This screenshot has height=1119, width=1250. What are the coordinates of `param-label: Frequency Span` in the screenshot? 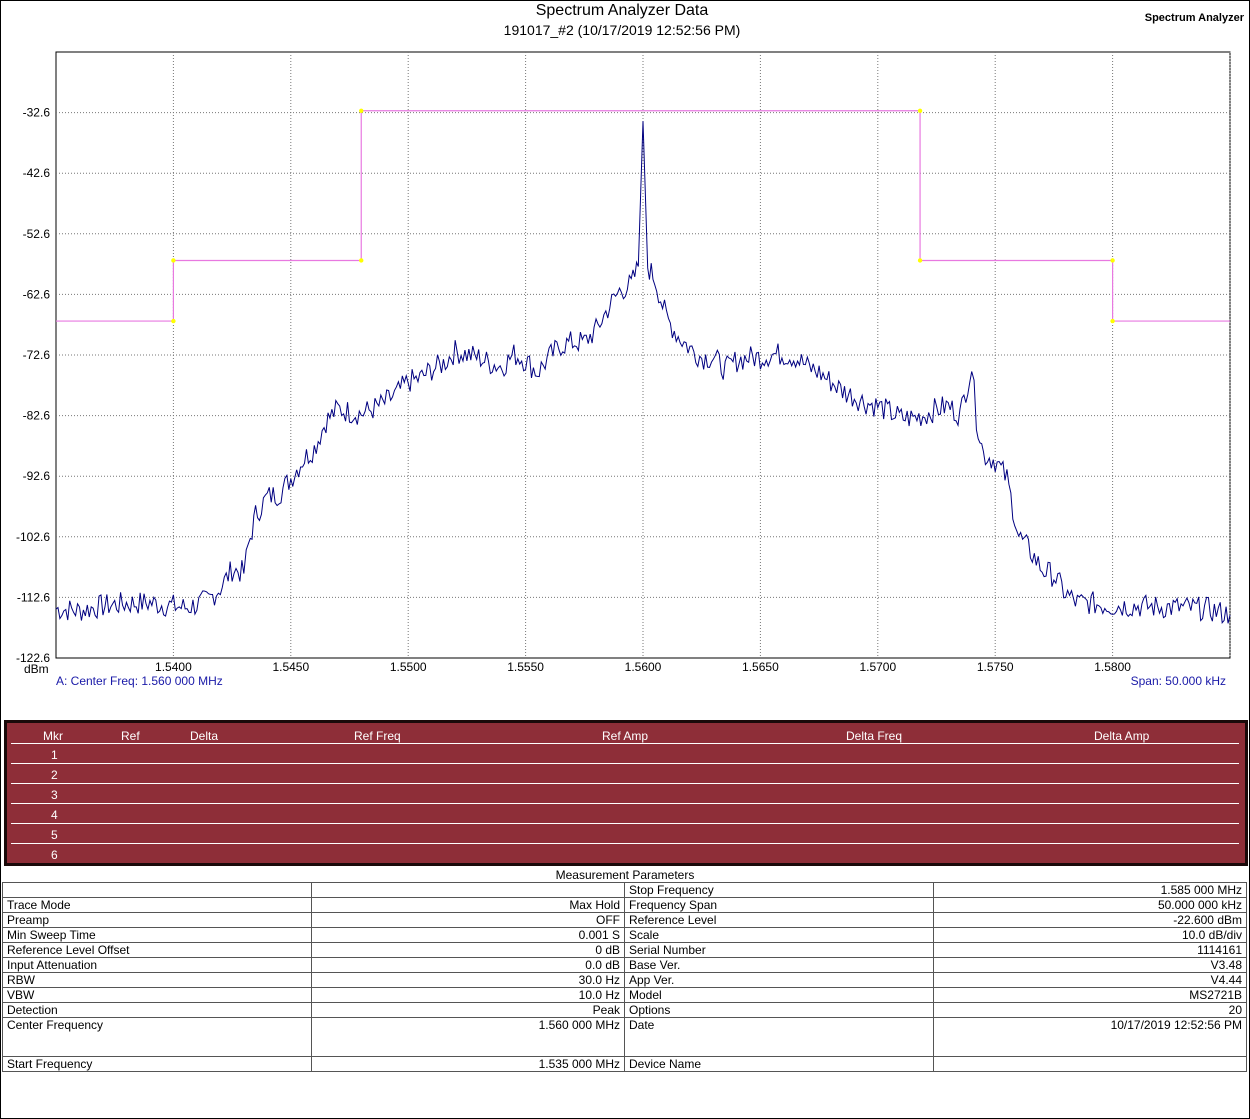 It's located at (779, 905).